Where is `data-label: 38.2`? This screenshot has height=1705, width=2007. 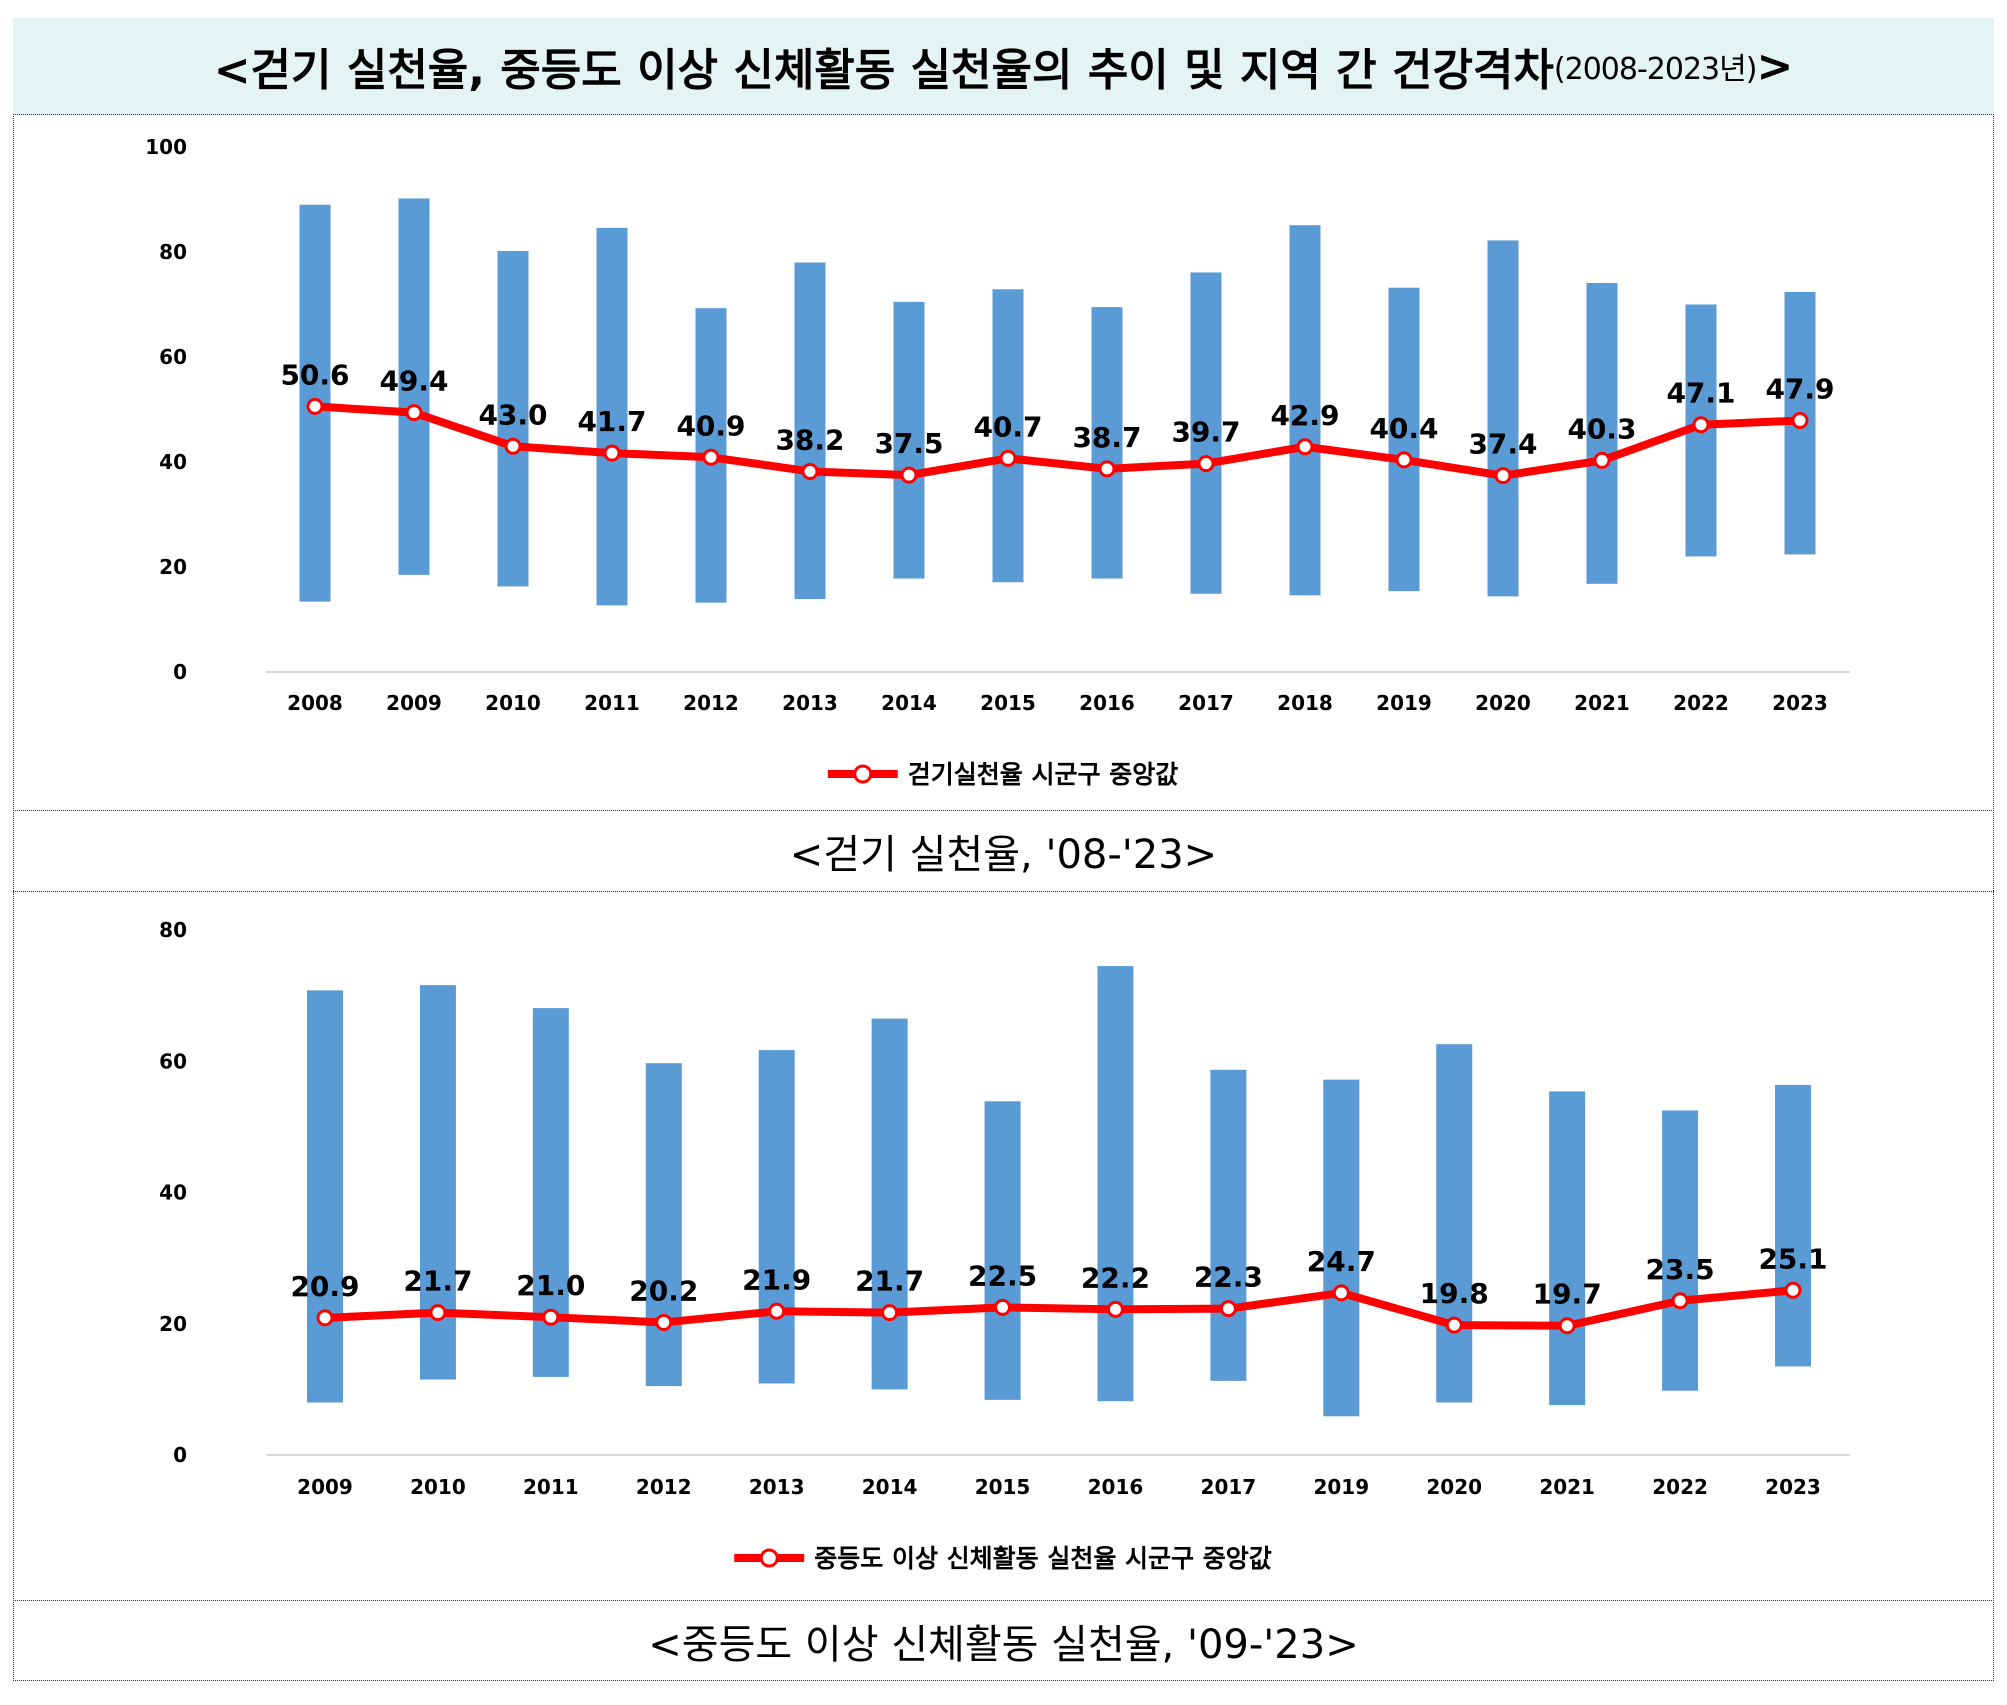 data-label: 38.2 is located at coordinates (809, 439).